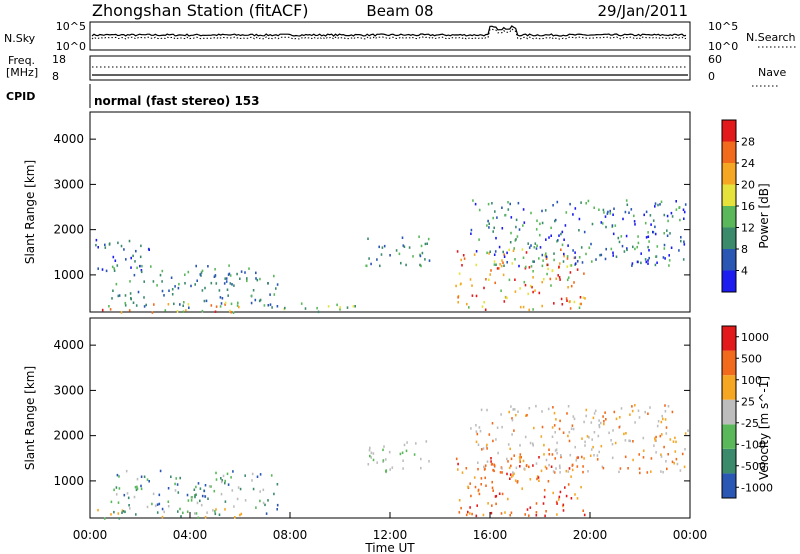 Image resolution: width=800 pixels, height=554 pixels. I want to click on freq-label: Freq., so click(21, 60).